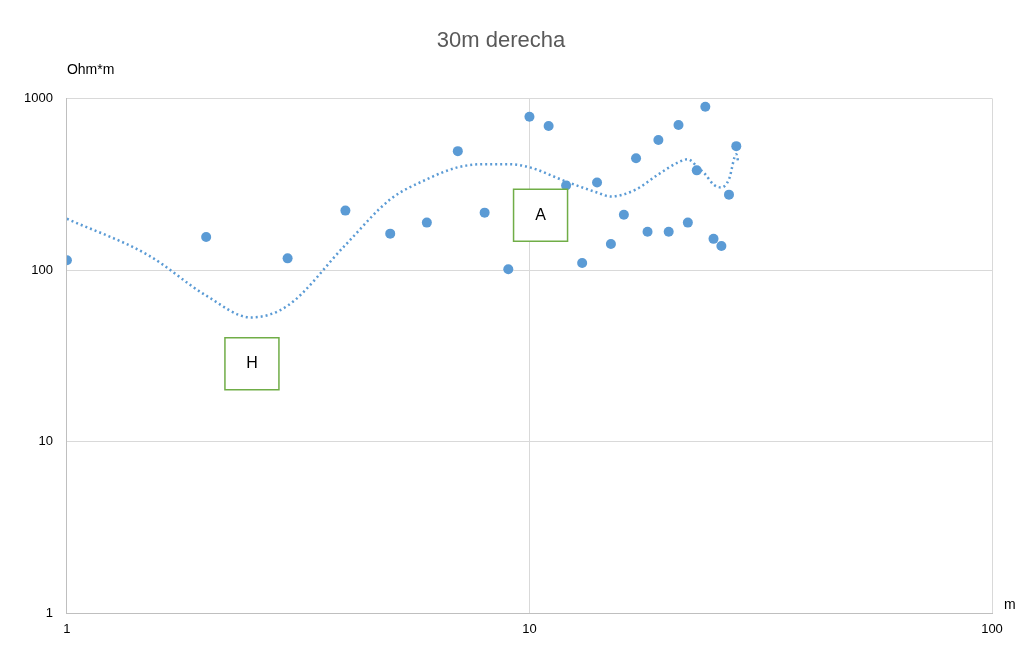 This screenshot has height=657, width=1021. What do you see at coordinates (67, 628) in the screenshot?
I see `x-tick-label: 1` at bounding box center [67, 628].